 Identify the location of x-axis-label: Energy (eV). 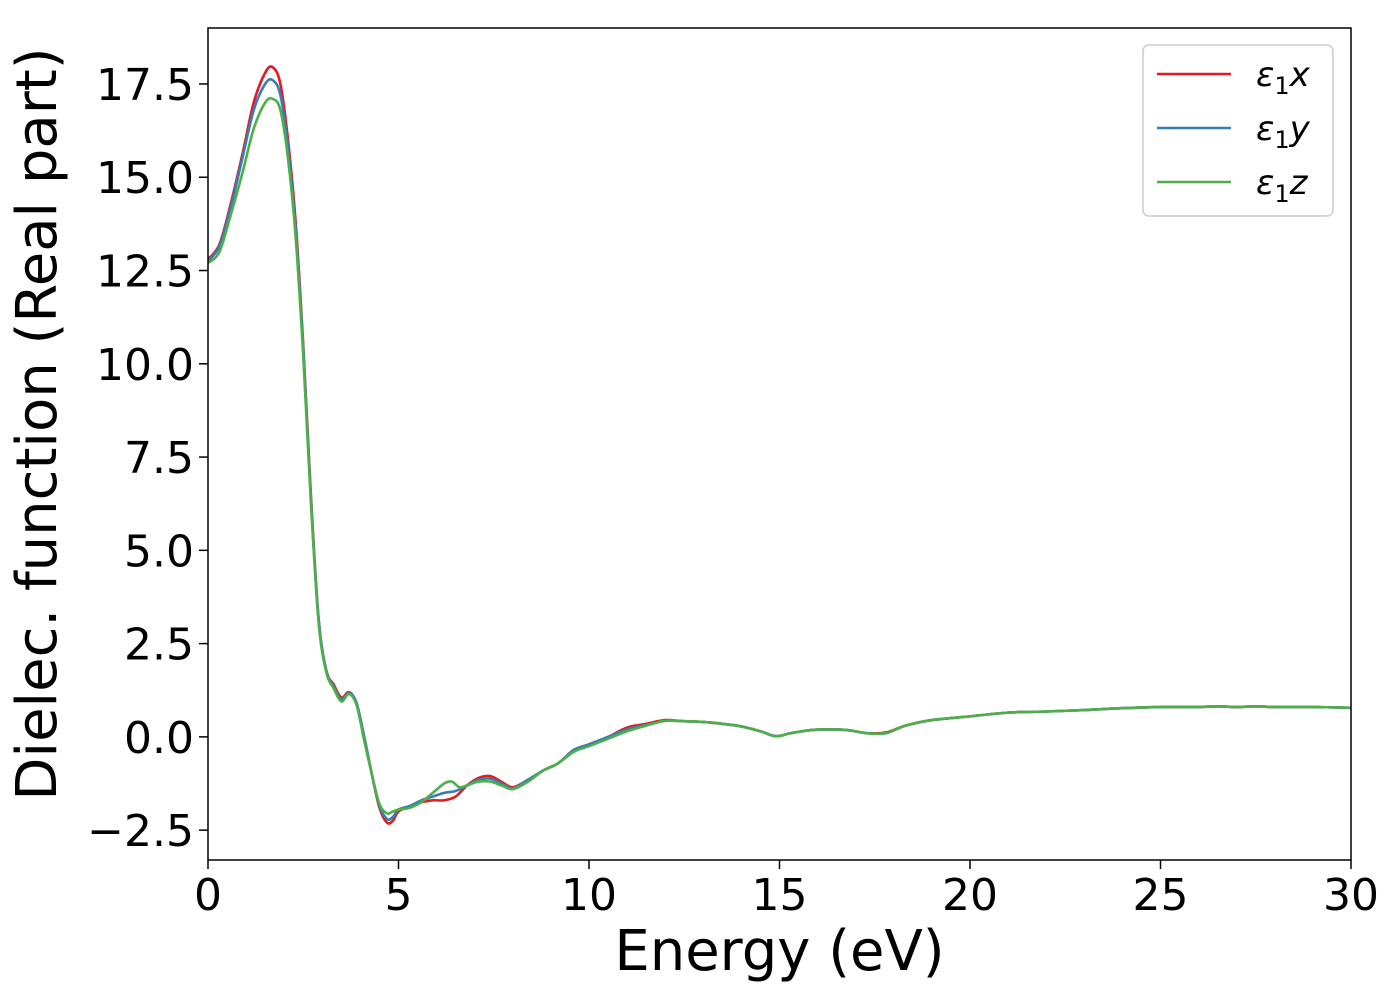
(779, 951).